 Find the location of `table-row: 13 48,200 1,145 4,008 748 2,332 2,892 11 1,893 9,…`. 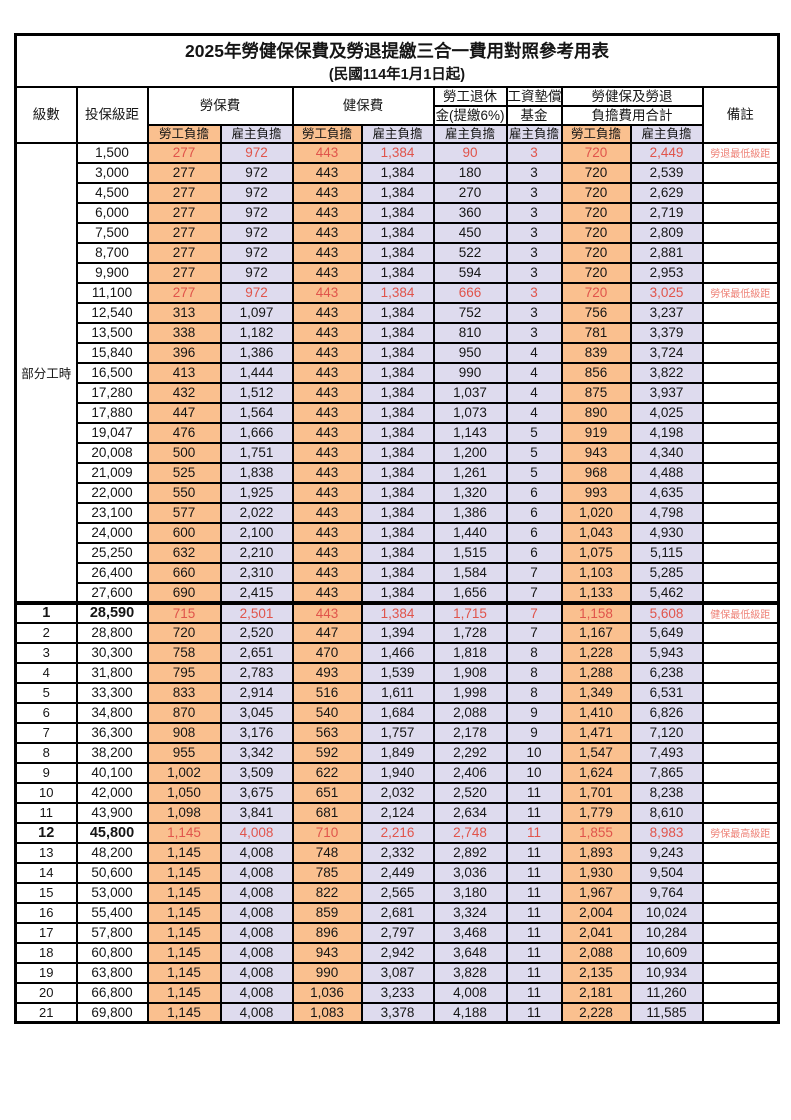

table-row: 13 48,200 1,145 4,008 748 2,332 2,892 11 1,893 9,… is located at coordinates (397, 852).